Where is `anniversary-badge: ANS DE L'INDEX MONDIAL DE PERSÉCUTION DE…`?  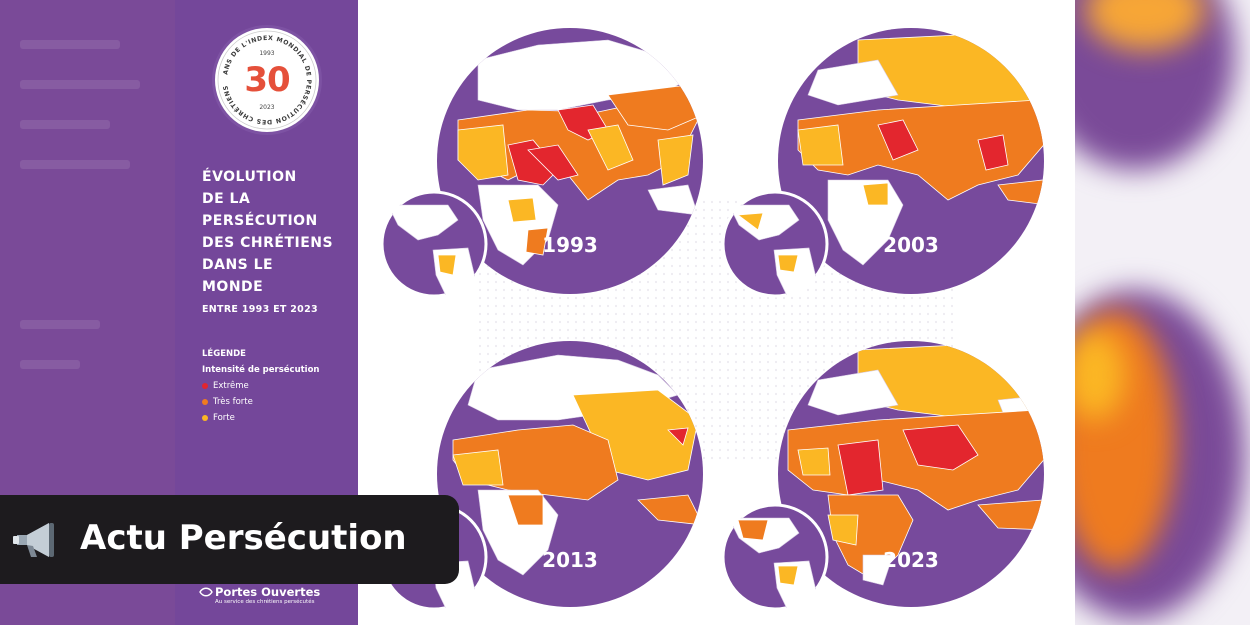
anniversary-badge: ANS DE L'INDEX MONDIAL DE PERSÉCUTION DE… is located at coordinates (267, 80).